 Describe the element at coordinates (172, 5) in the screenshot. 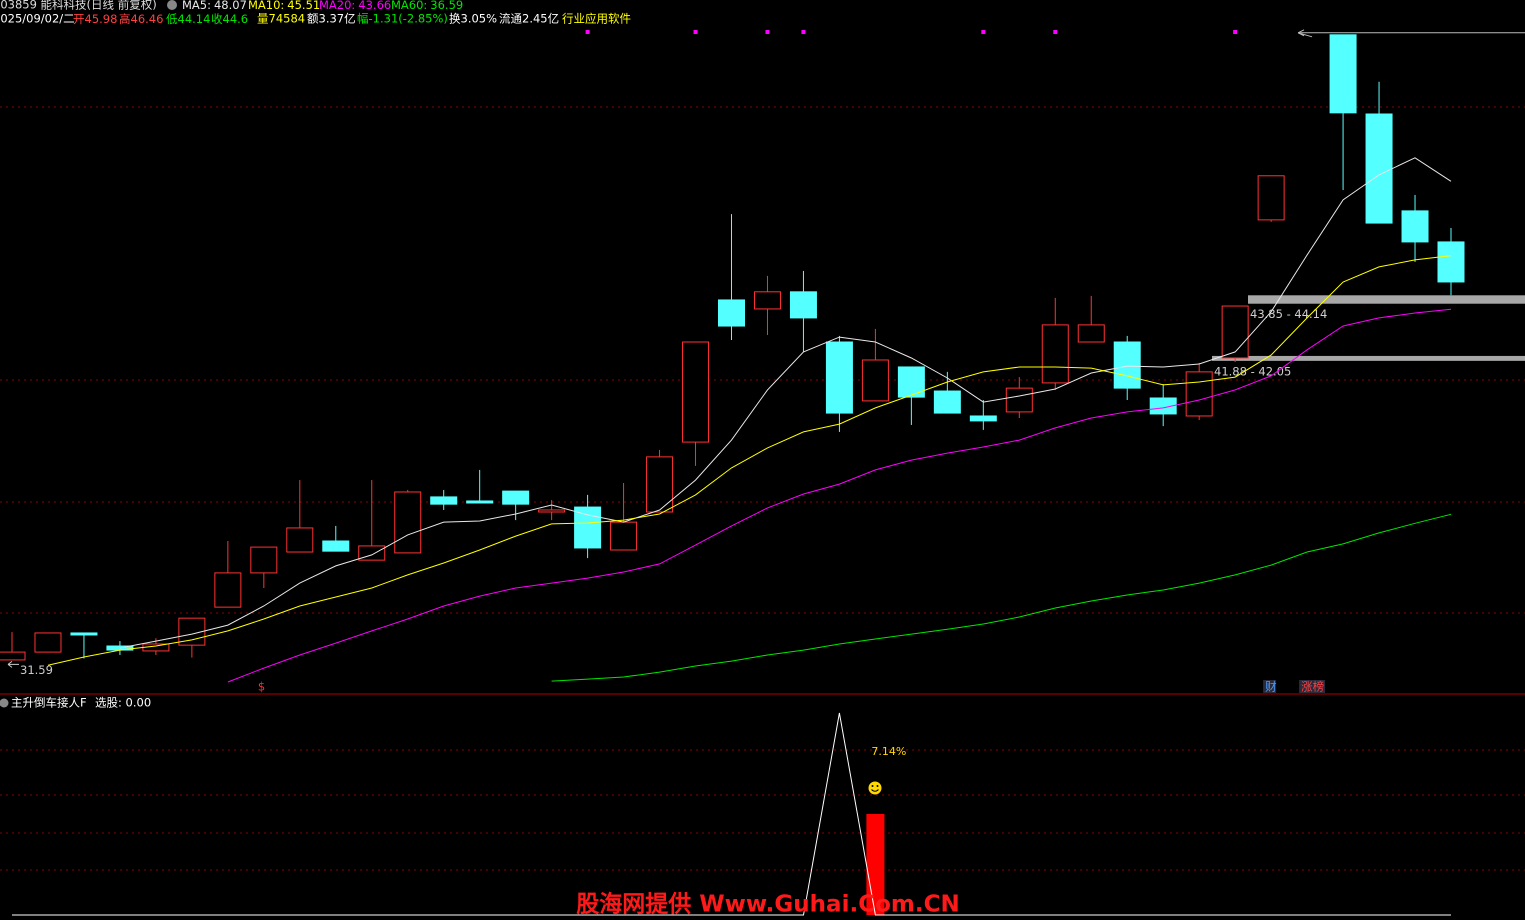

I see `settings-icon` at that location.